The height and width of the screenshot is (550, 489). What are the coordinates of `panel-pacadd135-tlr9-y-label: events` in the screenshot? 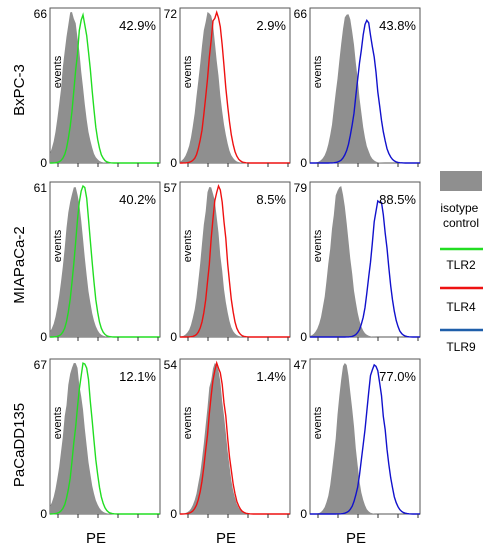 It's located at (318, 422).